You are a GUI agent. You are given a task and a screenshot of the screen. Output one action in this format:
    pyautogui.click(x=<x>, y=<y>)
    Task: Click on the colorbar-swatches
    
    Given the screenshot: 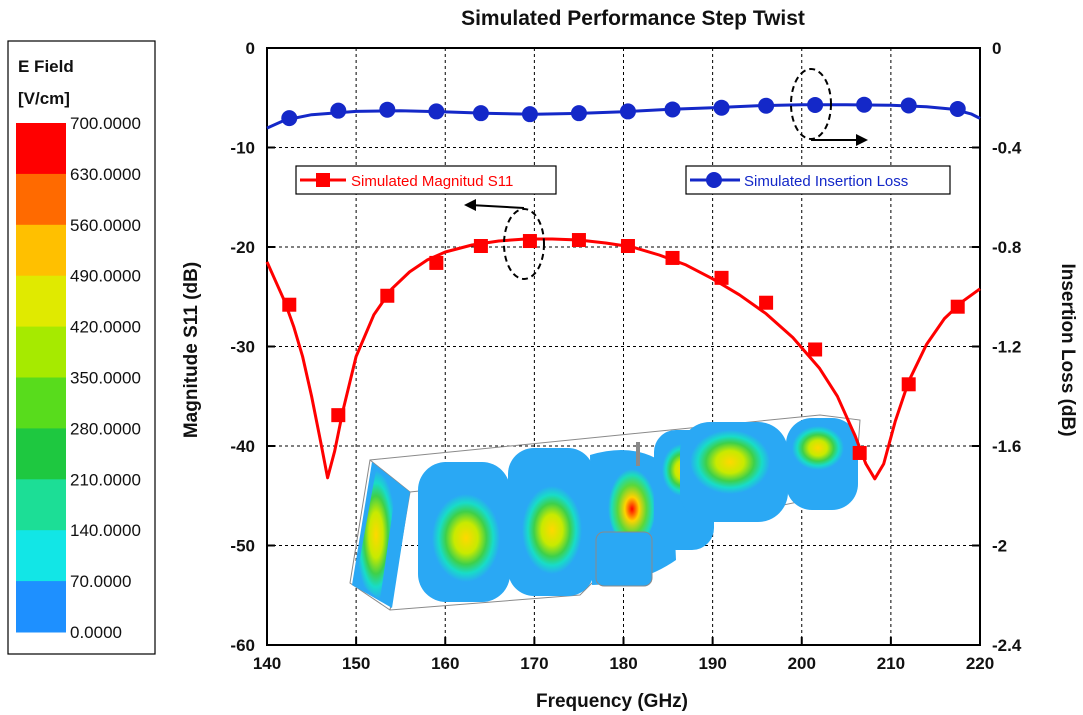 What is the action you would take?
    pyautogui.click(x=41, y=378)
    